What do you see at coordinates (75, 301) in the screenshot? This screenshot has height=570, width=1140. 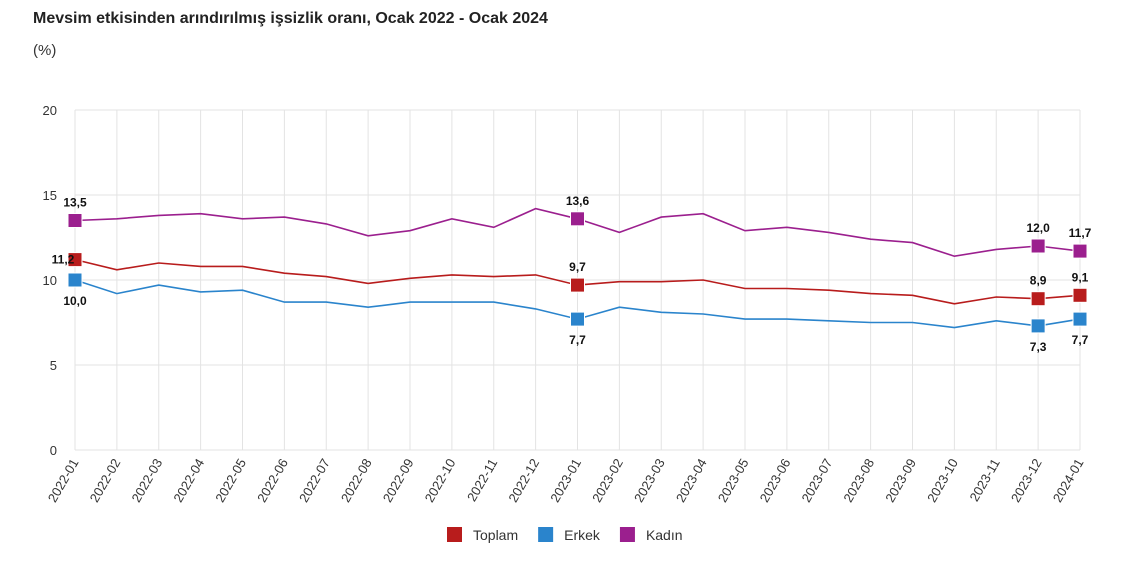 I see `data-label: 10,0` at bounding box center [75, 301].